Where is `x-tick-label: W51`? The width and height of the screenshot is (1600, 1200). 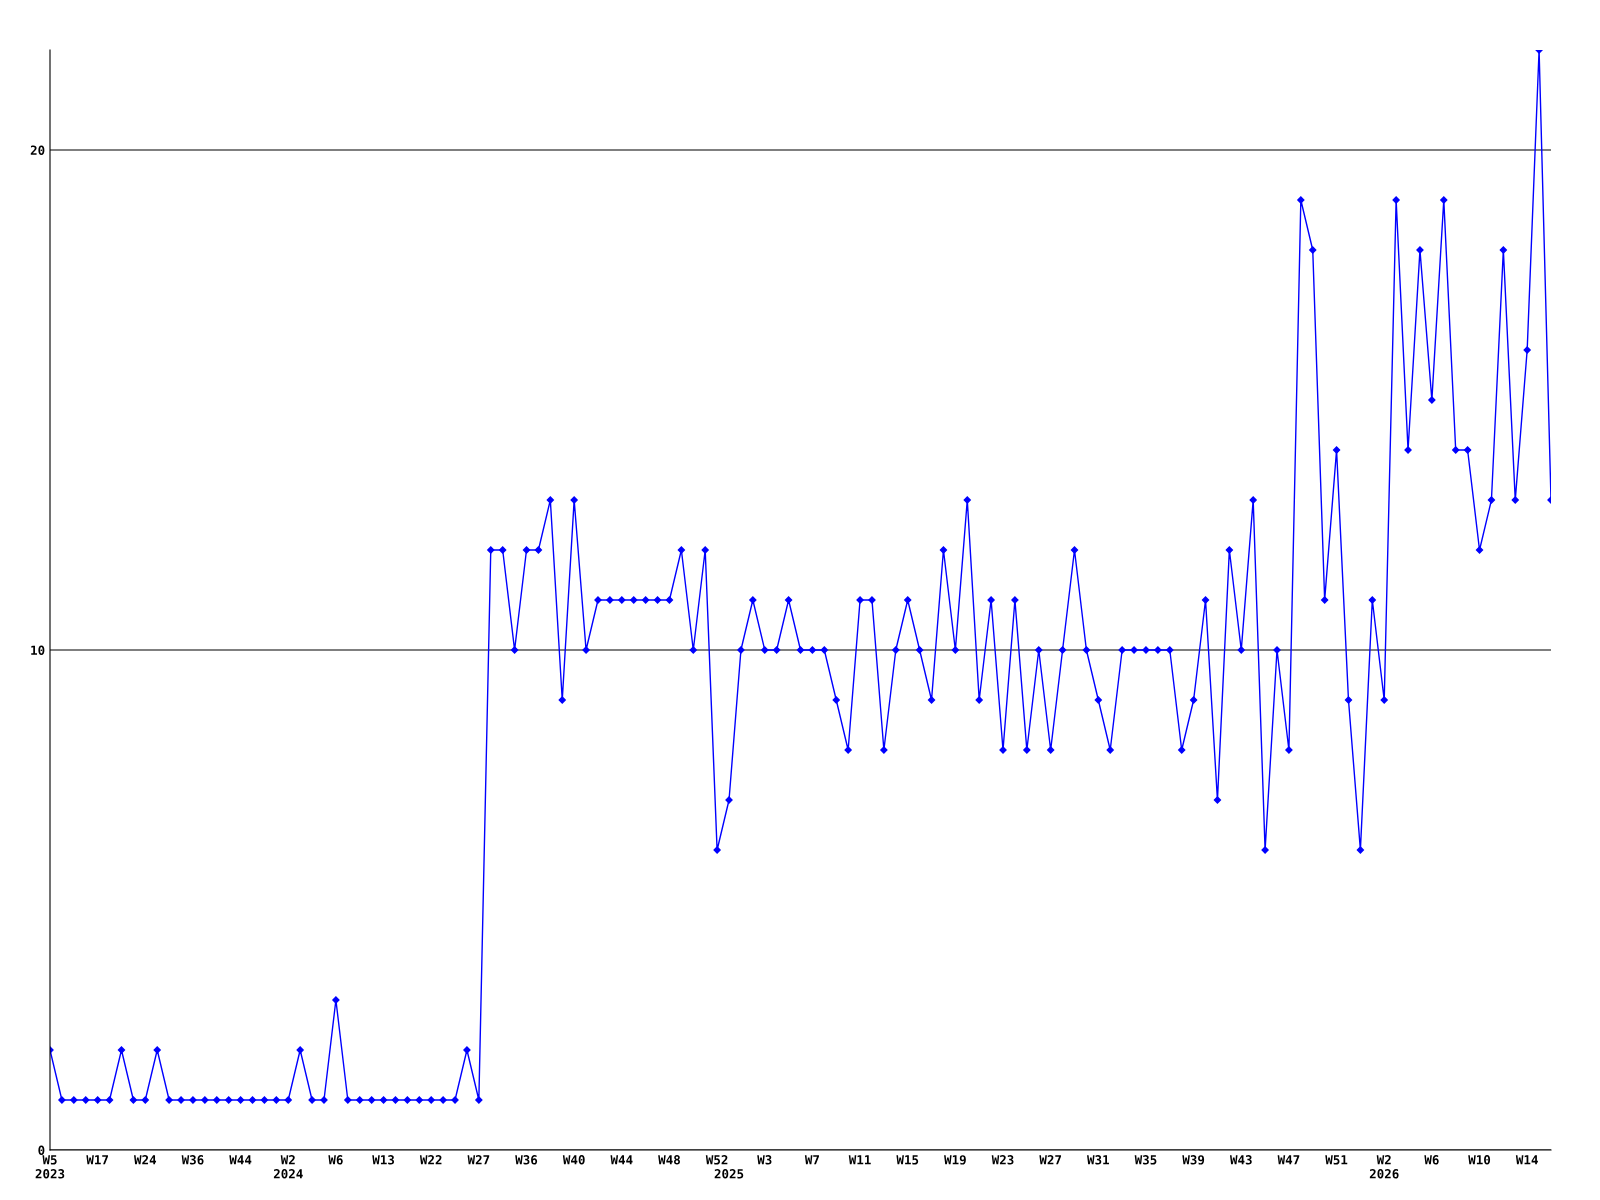
x-tick-label: W51 is located at coordinates (1336, 1160).